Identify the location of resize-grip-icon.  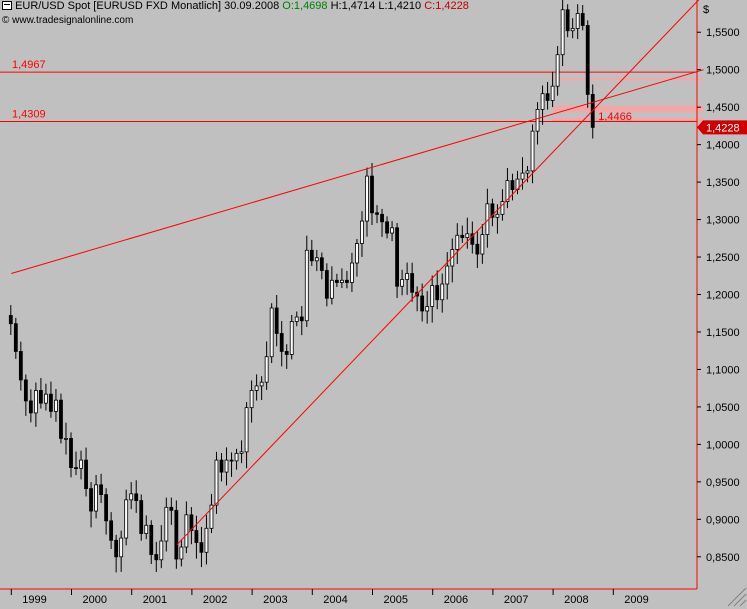
(737, 597).